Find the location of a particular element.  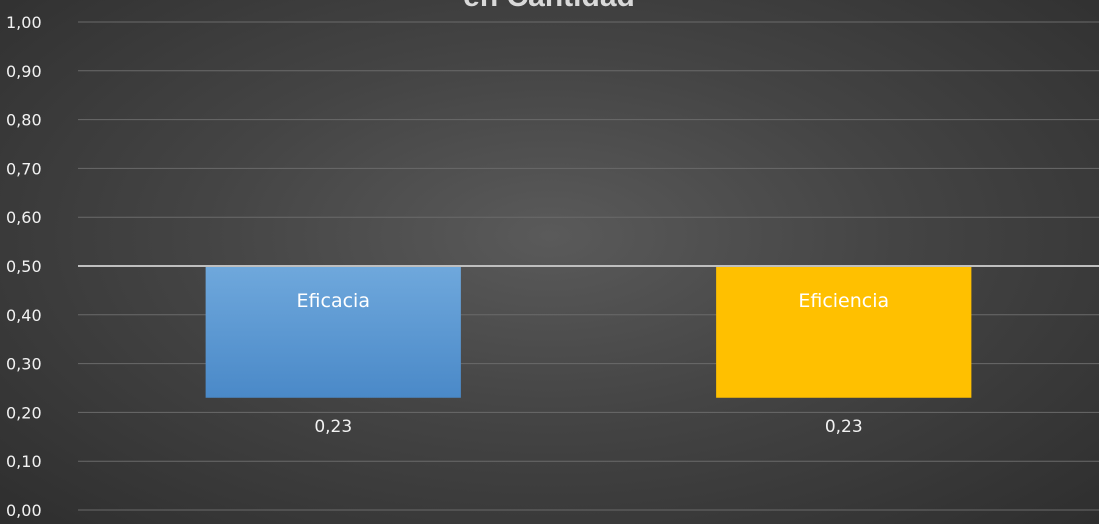

bar-category-label: Eficiencia is located at coordinates (843, 301).